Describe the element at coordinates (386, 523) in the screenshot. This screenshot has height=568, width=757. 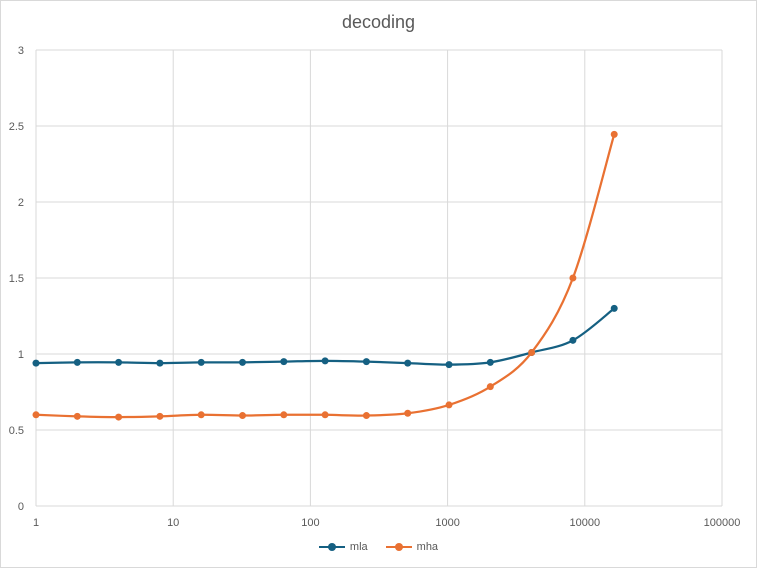
I see `x-axis-labels: 1 10 100 1000 10000 100000` at that location.